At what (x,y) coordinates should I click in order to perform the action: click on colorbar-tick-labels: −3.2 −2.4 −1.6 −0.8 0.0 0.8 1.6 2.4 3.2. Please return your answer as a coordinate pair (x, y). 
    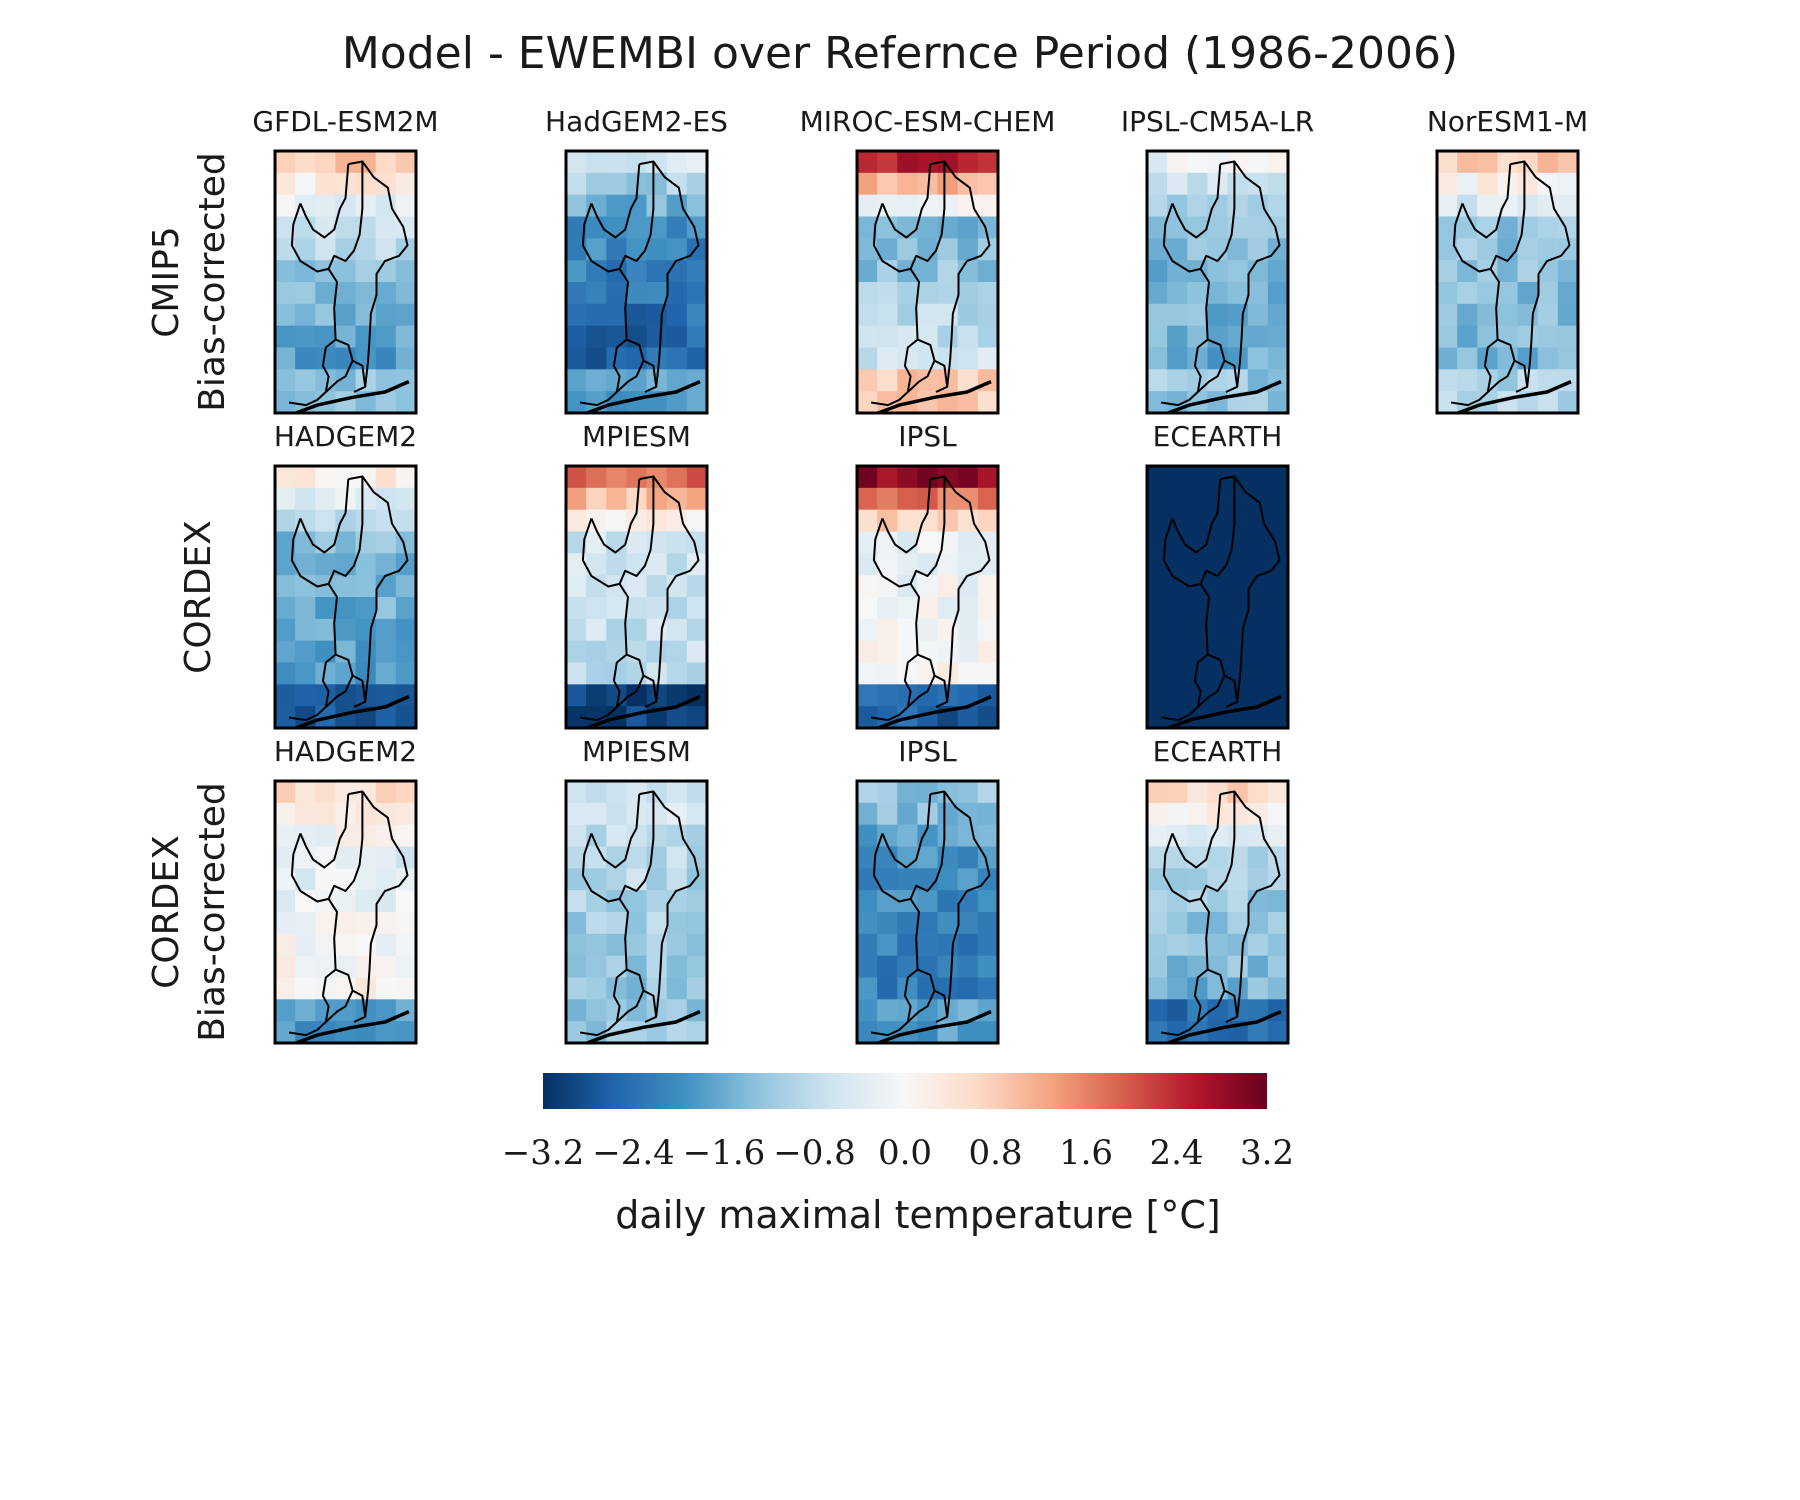
    Looking at the image, I should click on (898, 1153).